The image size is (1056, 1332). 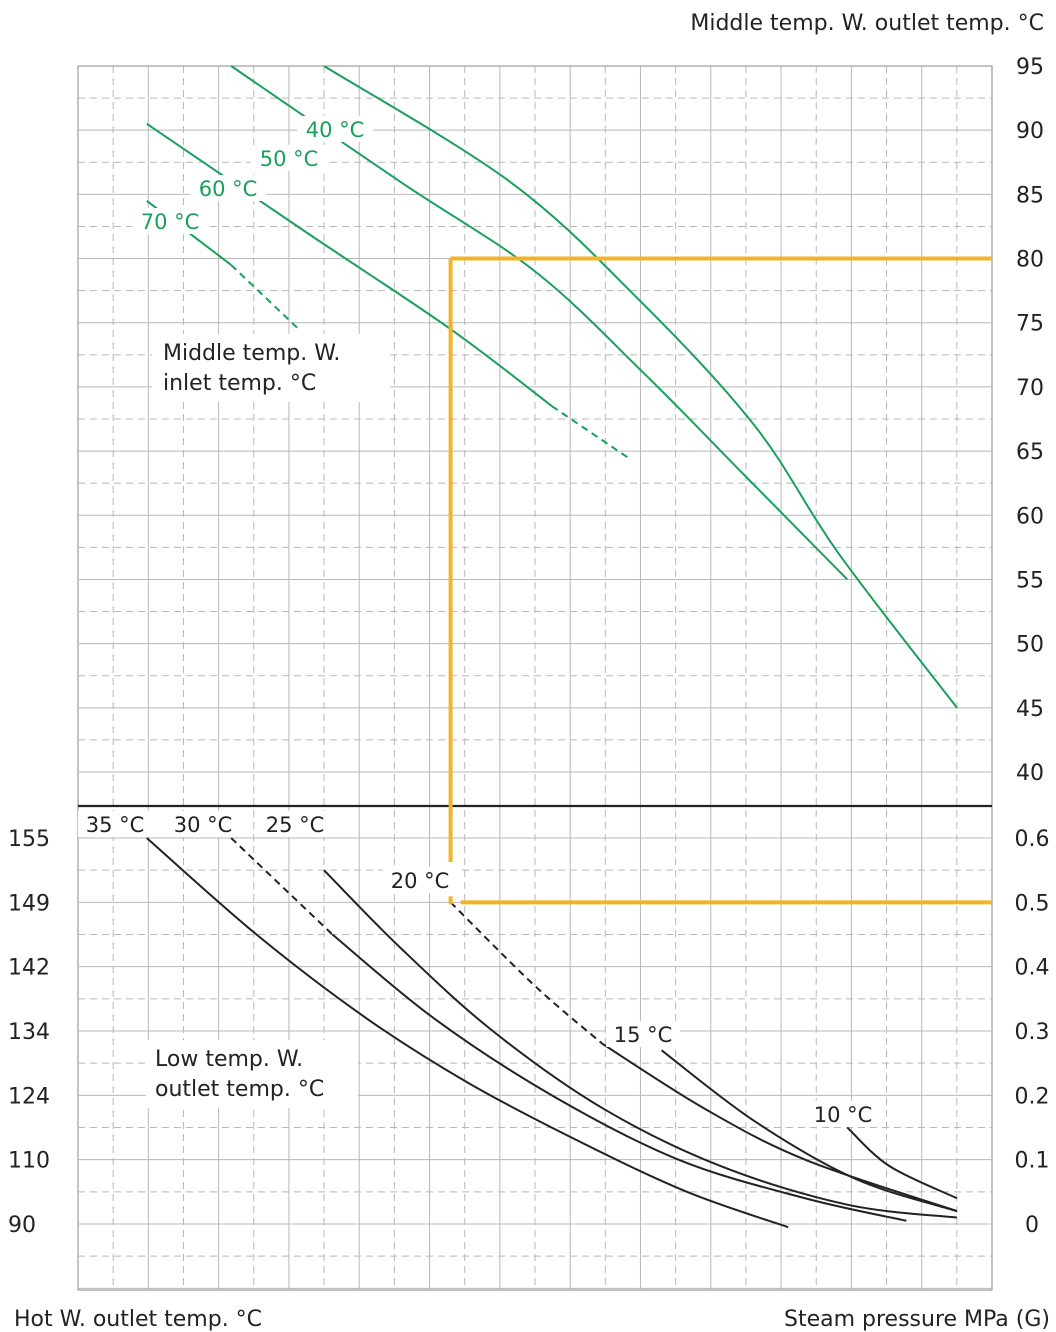 What do you see at coordinates (229, 1059) in the screenshot?
I see `note-bottom: Low temp. W.` at bounding box center [229, 1059].